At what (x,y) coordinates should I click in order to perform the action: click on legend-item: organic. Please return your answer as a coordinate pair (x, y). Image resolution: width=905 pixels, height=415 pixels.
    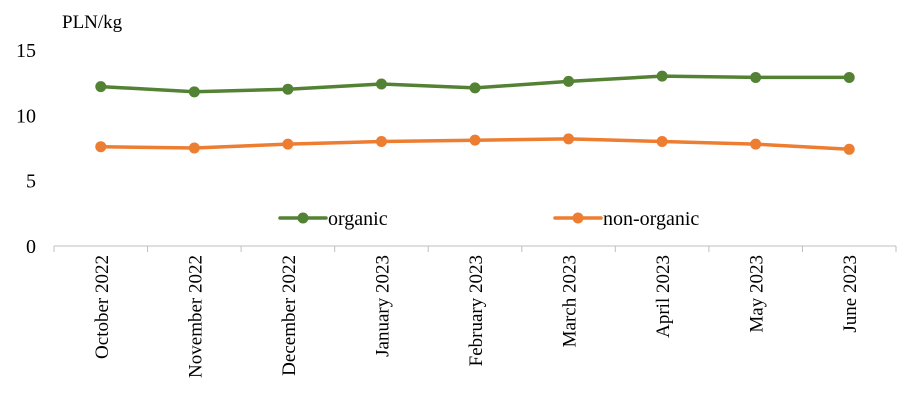
    Looking at the image, I should click on (333, 219).